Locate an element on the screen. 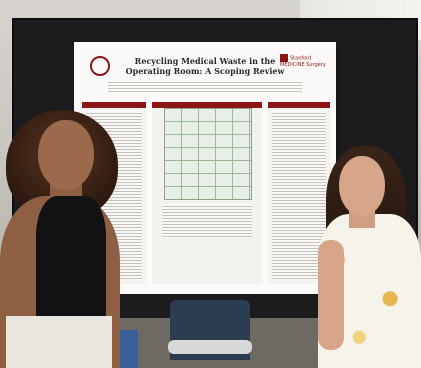 The image size is (421, 368). poster-authors is located at coordinates (205, 86).